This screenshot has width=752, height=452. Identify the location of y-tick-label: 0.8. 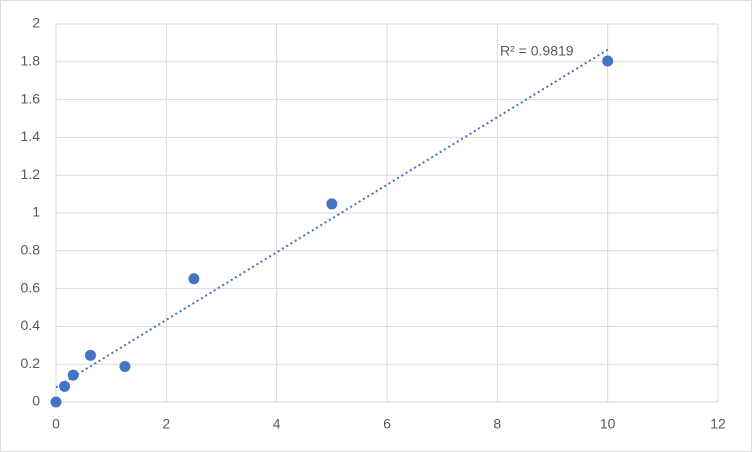
(31, 250).